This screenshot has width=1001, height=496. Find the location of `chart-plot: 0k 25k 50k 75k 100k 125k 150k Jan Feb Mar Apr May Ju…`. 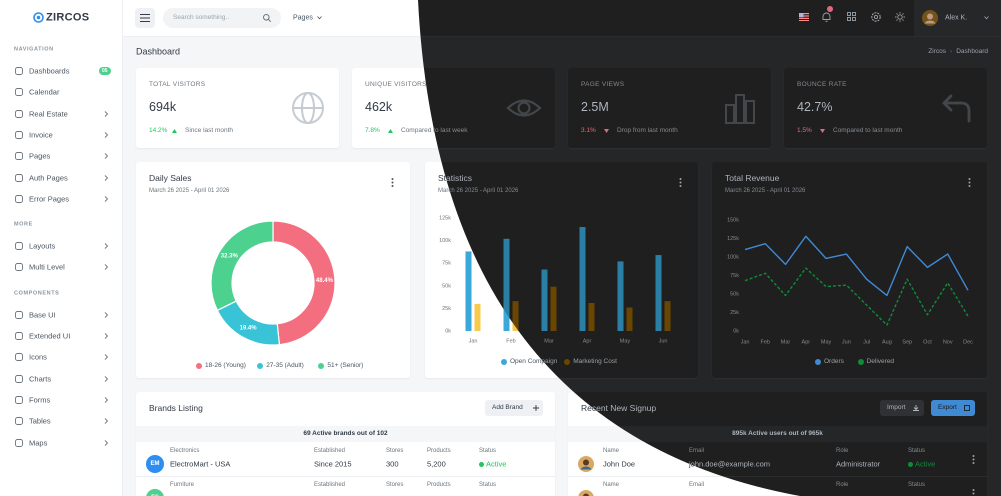

chart-plot: 0k 25k 50k 75k 100k 125k 150k Jan Feb Mar Apr May Ju… is located at coordinates (850, 281).